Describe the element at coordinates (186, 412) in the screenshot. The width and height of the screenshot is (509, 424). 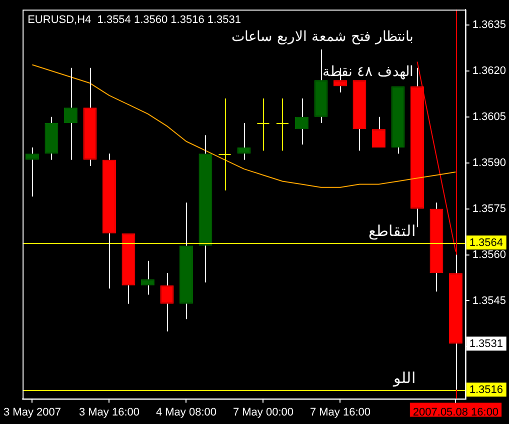
I see `x-tick-label: 4 May 08:00` at that location.